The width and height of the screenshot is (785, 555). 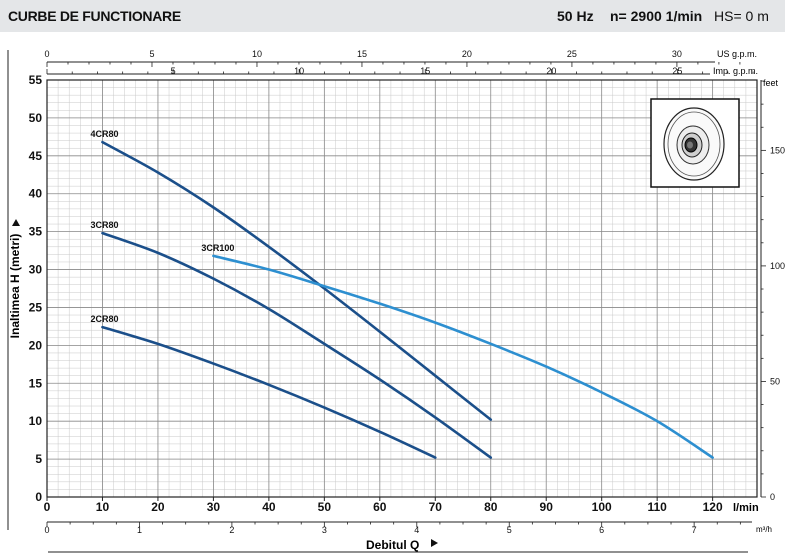 What do you see at coordinates (741, 16) in the screenshot?
I see `suction-height-label: HS= 0 m` at bounding box center [741, 16].